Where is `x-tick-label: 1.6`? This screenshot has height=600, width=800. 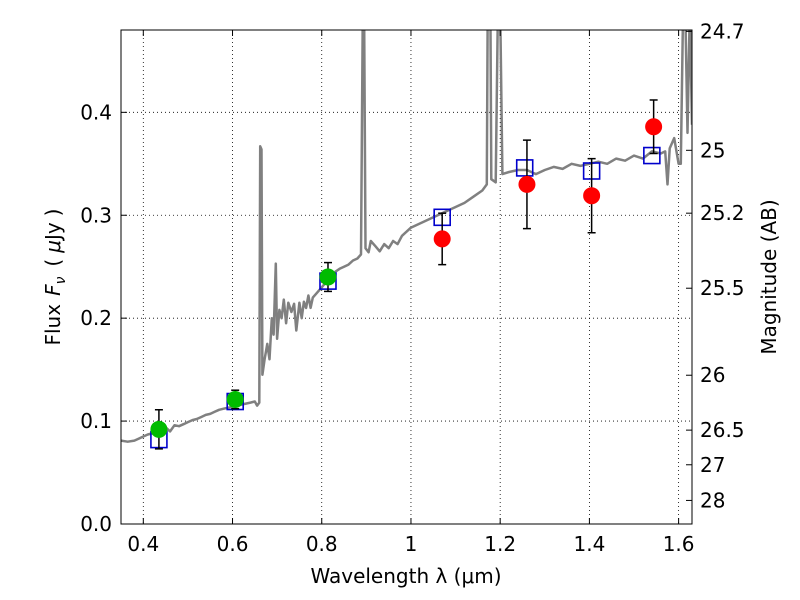
x-tick-label: 1.6 is located at coordinates (679, 544).